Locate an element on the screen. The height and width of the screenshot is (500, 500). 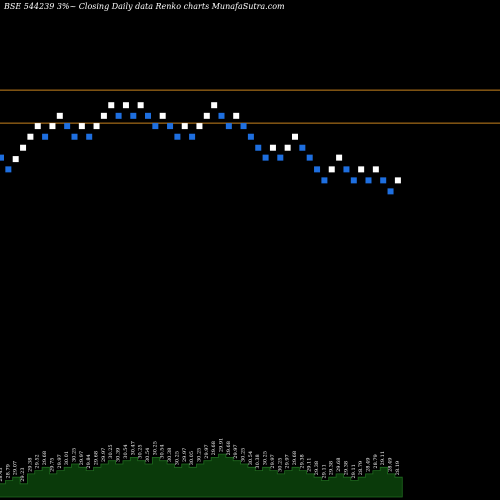
x-tick-label: 28.43 is located at coordinates (2, 474).